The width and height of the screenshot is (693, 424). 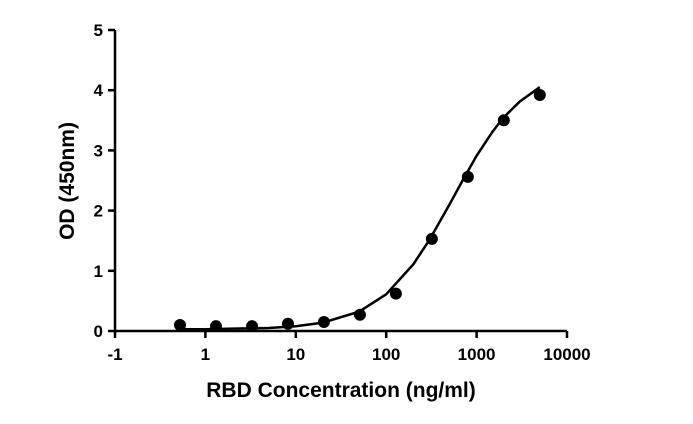 I want to click on y-tick-label: 5, so click(x=98, y=30).